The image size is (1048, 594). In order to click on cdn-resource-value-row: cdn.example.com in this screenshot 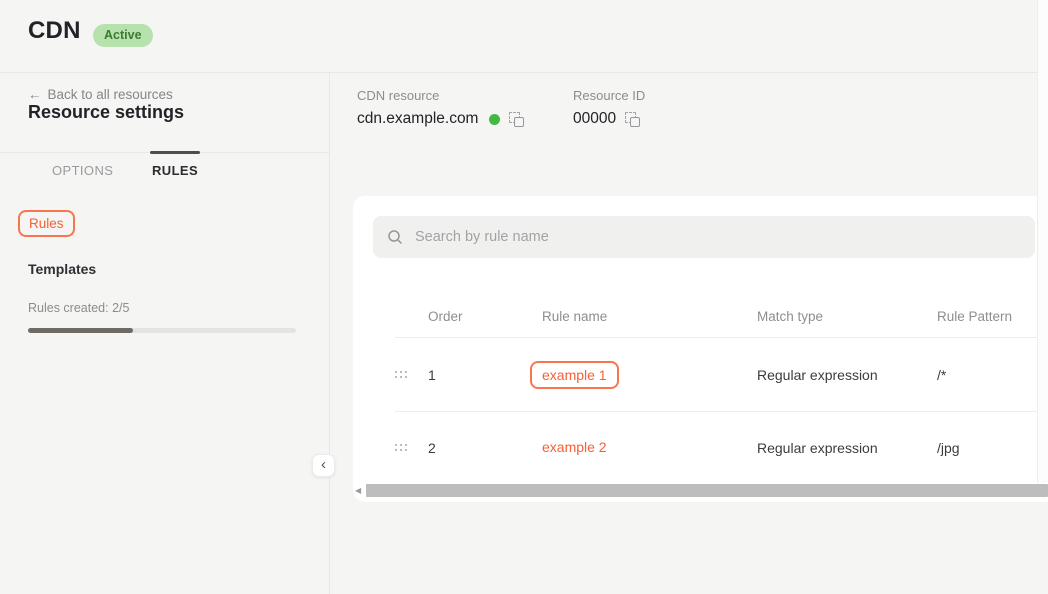, I will do `click(441, 119)`.